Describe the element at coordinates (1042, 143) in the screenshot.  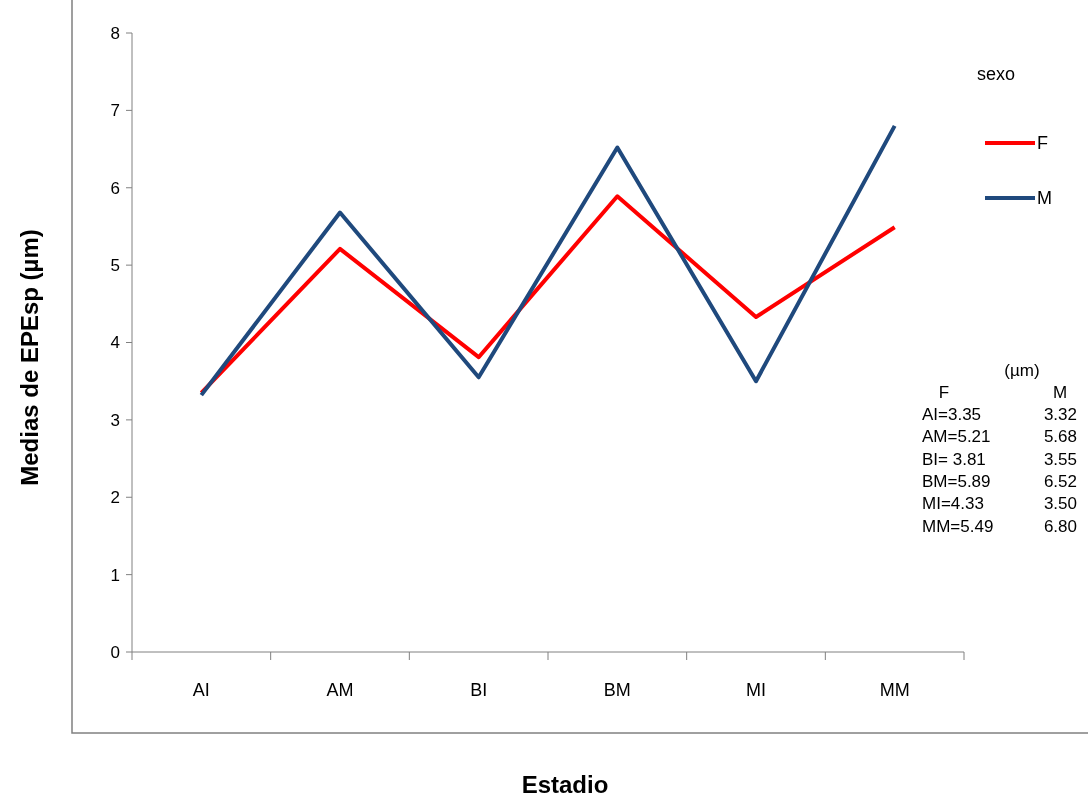
I see `legend-label: F` at that location.